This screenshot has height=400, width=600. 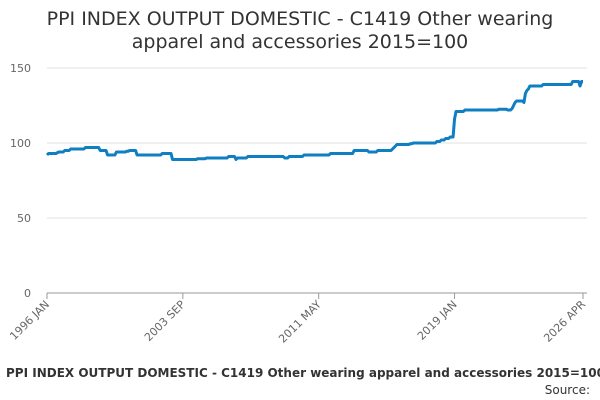 What do you see at coordinates (564, 321) in the screenshot?
I see `x-tick-label: 2026 APR` at bounding box center [564, 321].